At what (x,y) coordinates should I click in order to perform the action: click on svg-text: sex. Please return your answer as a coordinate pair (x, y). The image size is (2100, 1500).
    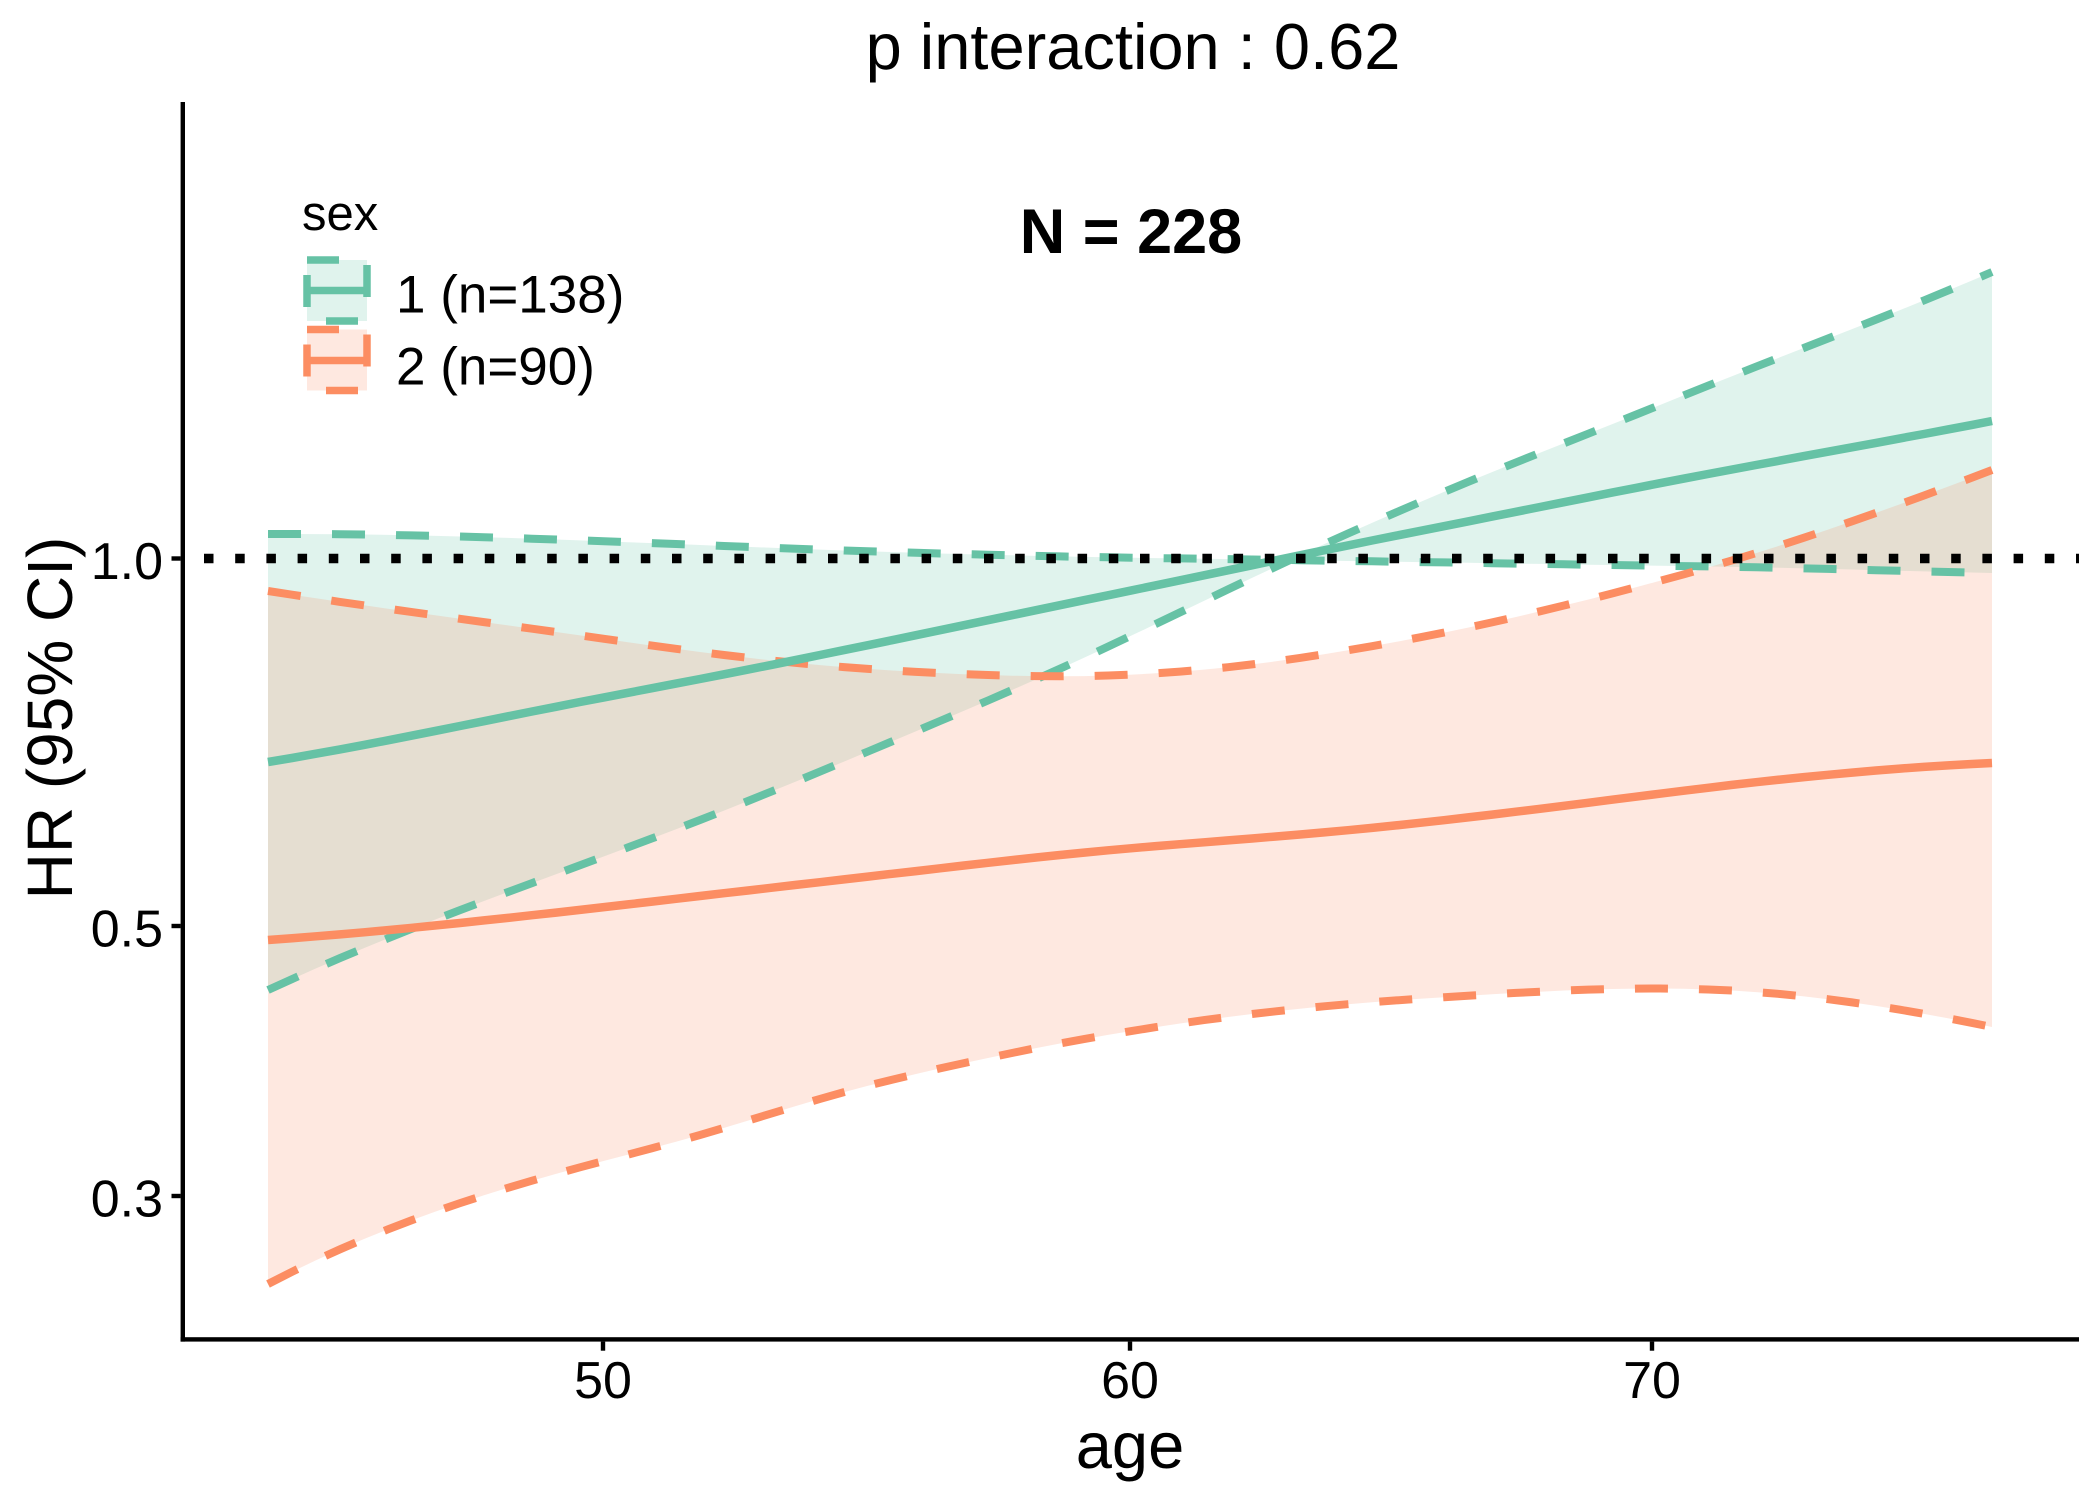
    Looking at the image, I should click on (340, 214).